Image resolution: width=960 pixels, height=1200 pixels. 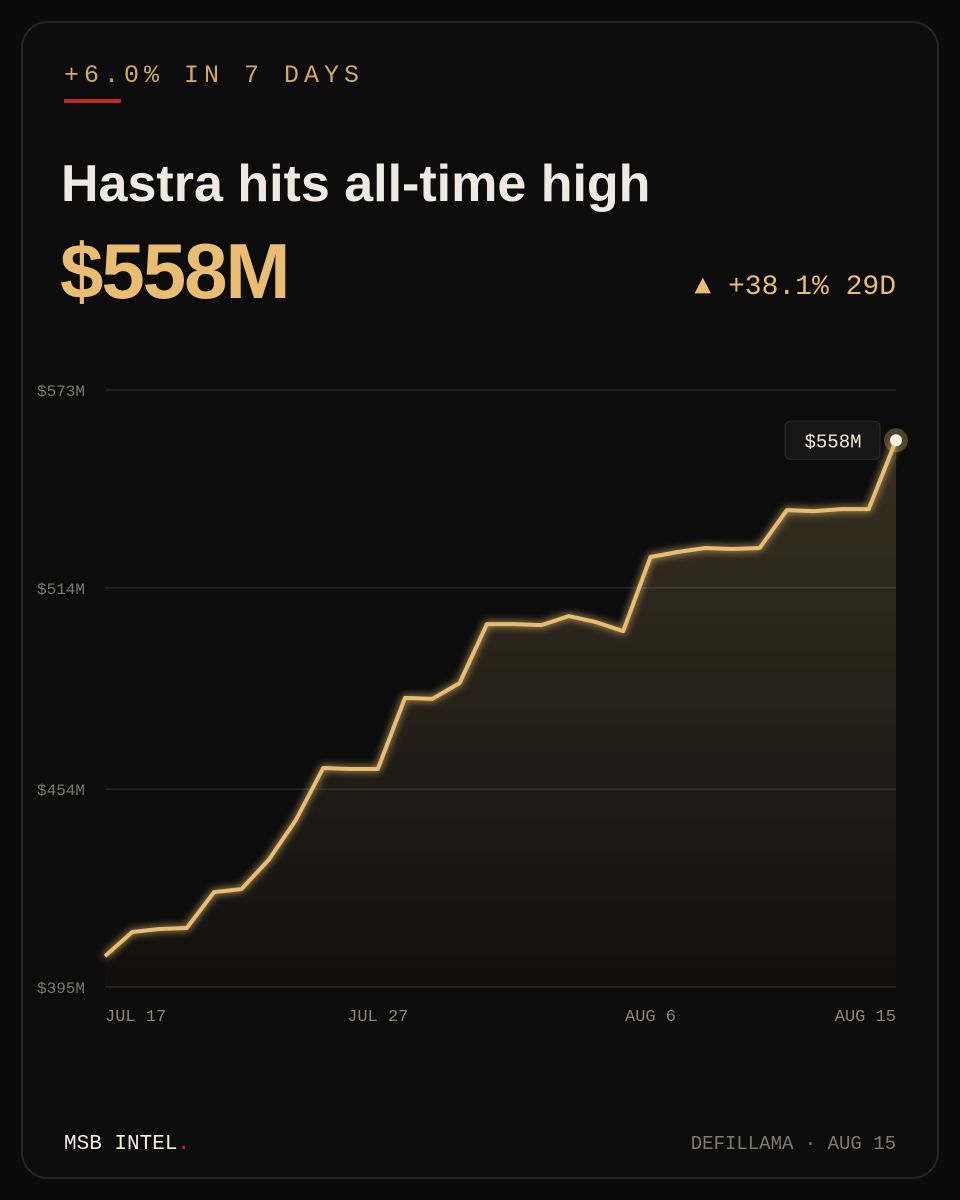 I want to click on end-label-box, so click(x=832, y=440).